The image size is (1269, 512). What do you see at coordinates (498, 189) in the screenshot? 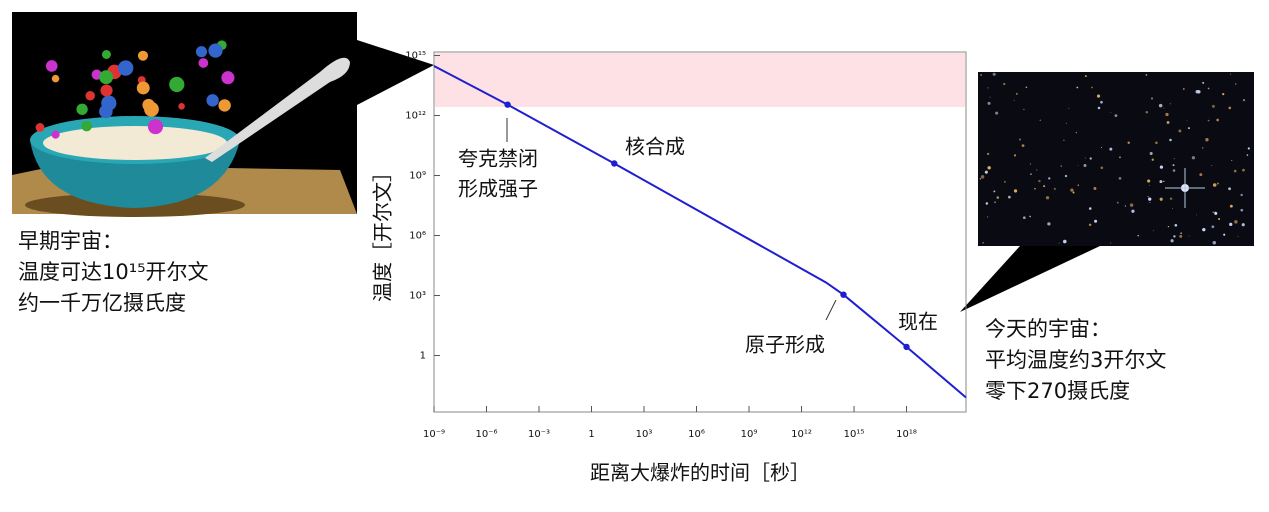
I see `annotation: 形成强子` at bounding box center [498, 189].